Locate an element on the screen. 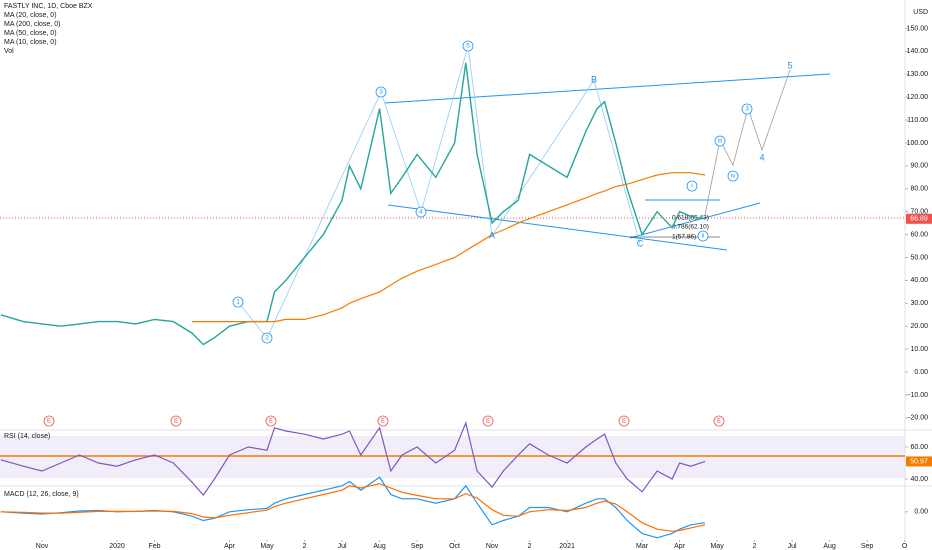 The height and width of the screenshot is (550, 932). fib-label: 0.786(62.10) is located at coordinates (690, 227).